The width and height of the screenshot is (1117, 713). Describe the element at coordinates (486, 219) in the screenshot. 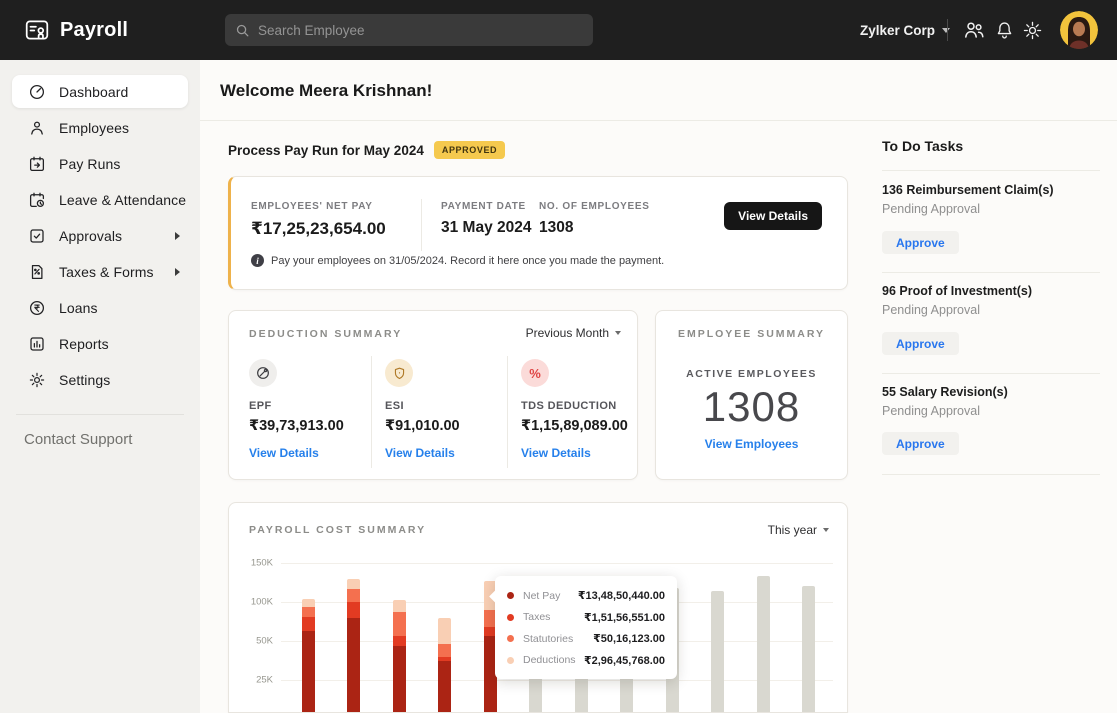

I see `payment-date-stat: PAYMENT DATE 31 May 2024` at that location.